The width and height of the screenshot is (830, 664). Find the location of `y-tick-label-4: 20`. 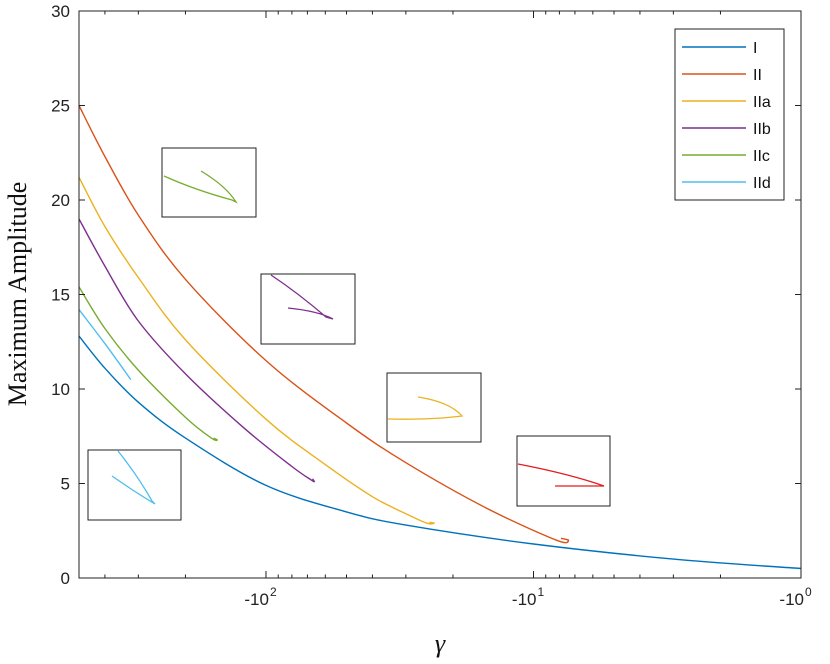

y-tick-label-4: 20 is located at coordinates (60, 200).